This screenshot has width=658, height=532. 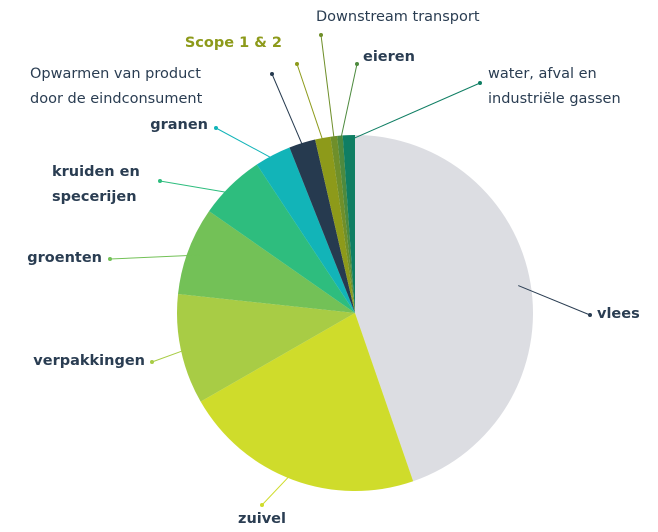 What do you see at coordinates (64, 258) in the screenshot?
I see `slice-label: groenten` at bounding box center [64, 258].